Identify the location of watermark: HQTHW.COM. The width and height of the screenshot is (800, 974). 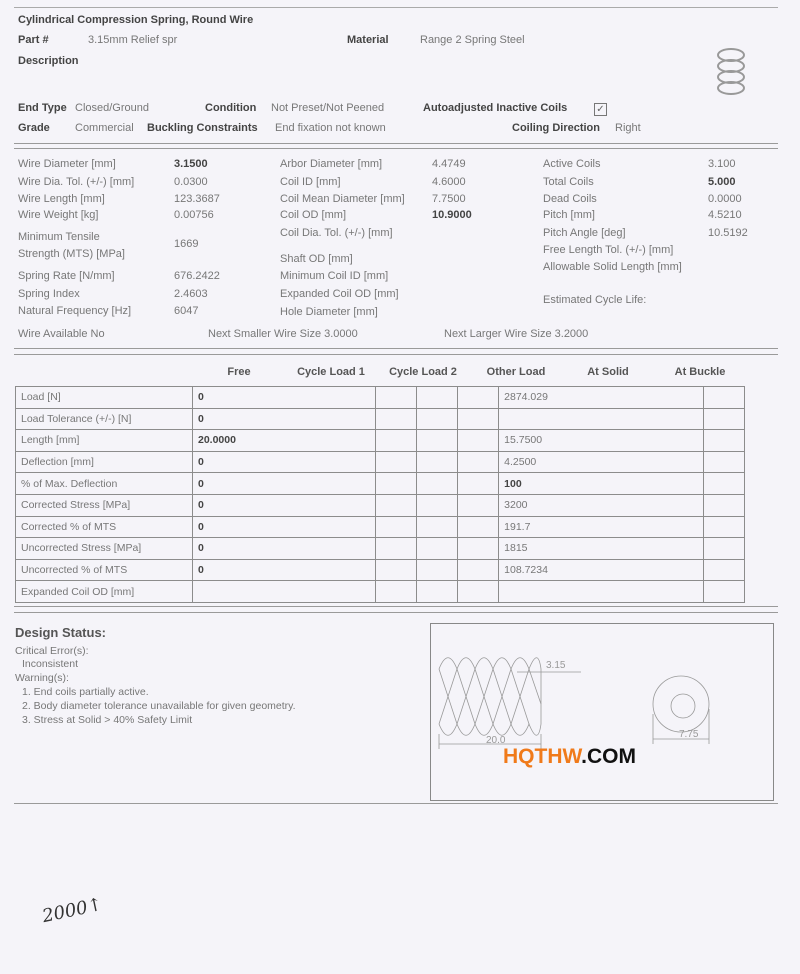
(569, 757).